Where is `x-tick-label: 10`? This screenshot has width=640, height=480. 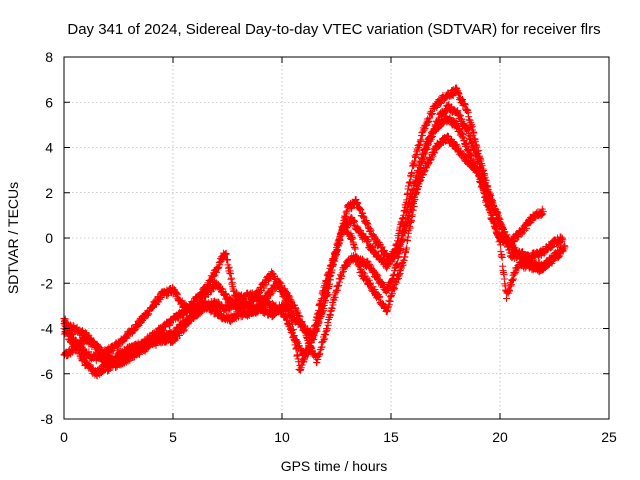 x-tick-label: 10 is located at coordinates (282, 437).